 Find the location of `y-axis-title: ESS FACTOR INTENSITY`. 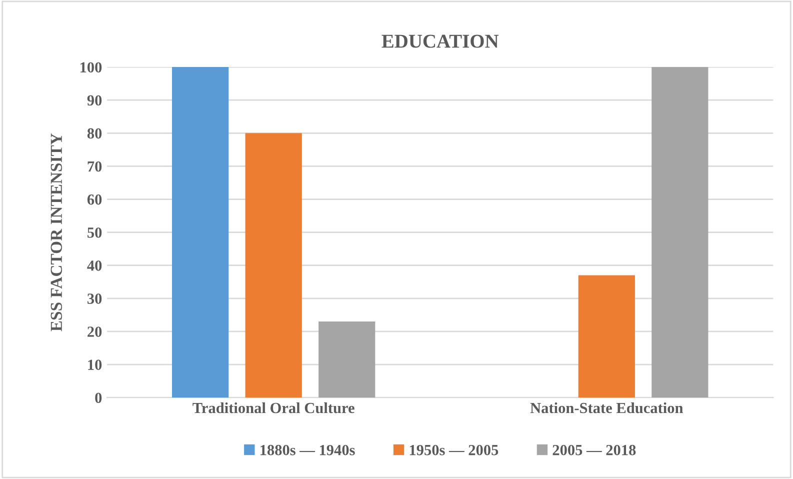

y-axis-title: ESS FACTOR INTENSITY is located at coordinates (56, 232).